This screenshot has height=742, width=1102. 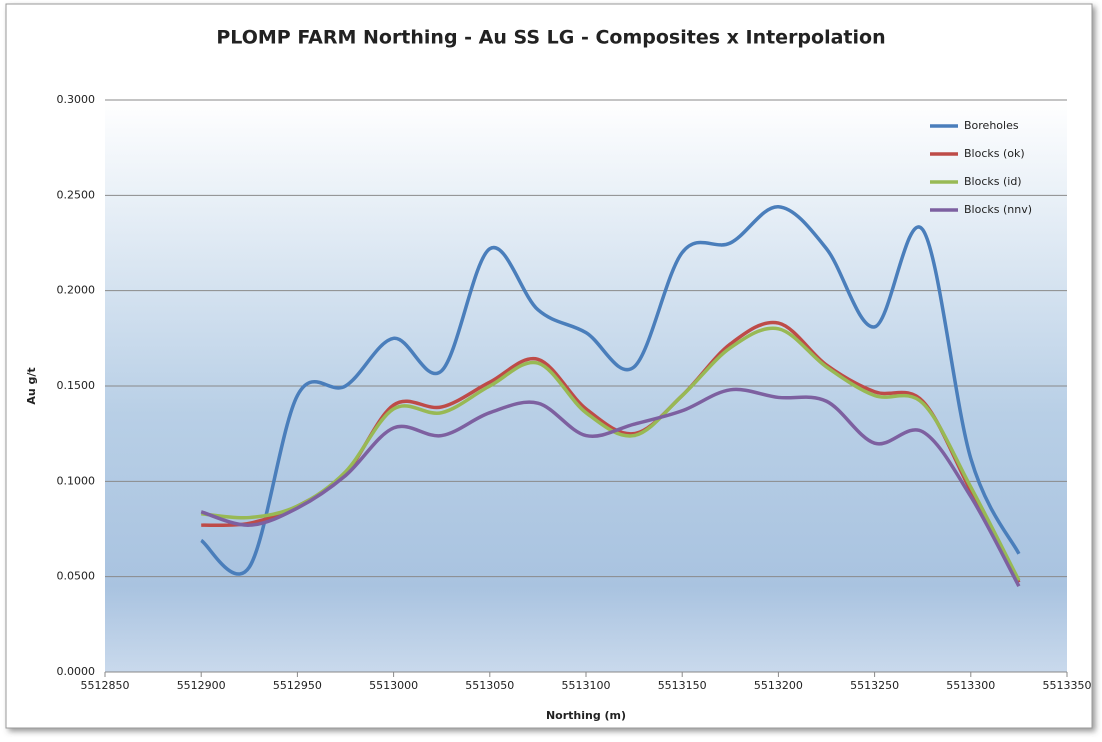 I want to click on x-tick-label: 5513200, so click(x=778, y=685).